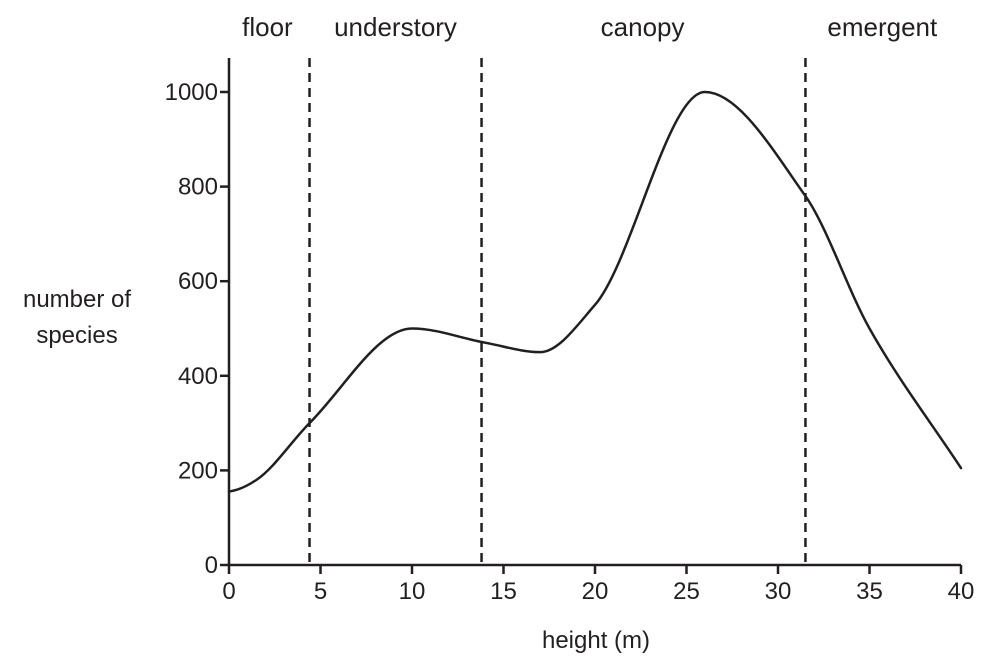  I want to click on x-tick-label: 15, so click(503, 591).